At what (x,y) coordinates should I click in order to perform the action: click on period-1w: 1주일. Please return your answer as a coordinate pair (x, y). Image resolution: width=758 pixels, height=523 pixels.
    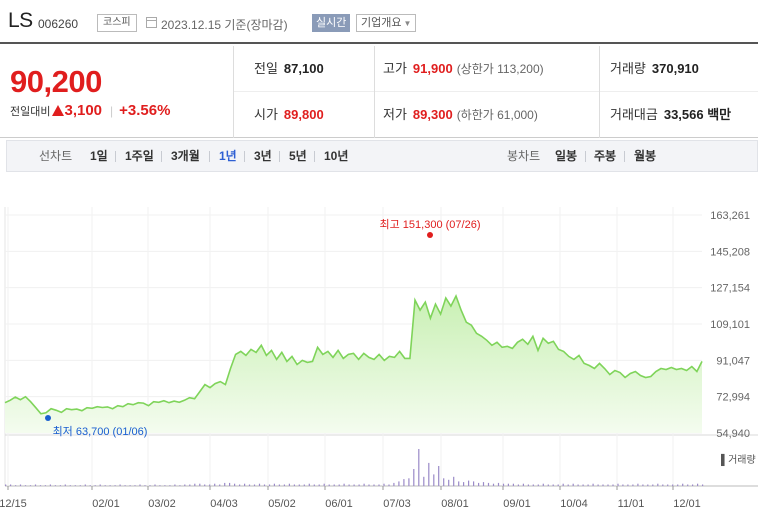
    Looking at the image, I should click on (139, 156).